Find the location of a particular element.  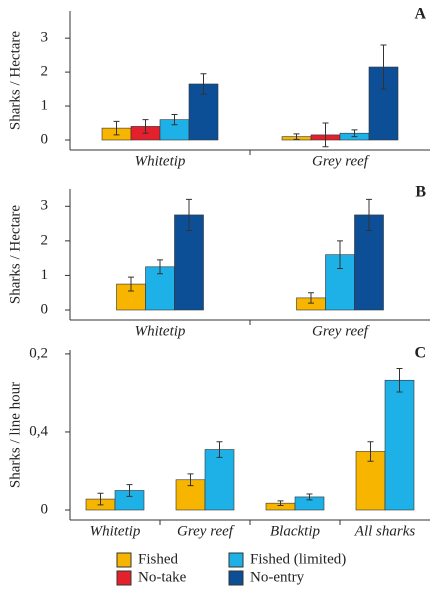

x-tick-label: Blacktip is located at coordinates (295, 531).